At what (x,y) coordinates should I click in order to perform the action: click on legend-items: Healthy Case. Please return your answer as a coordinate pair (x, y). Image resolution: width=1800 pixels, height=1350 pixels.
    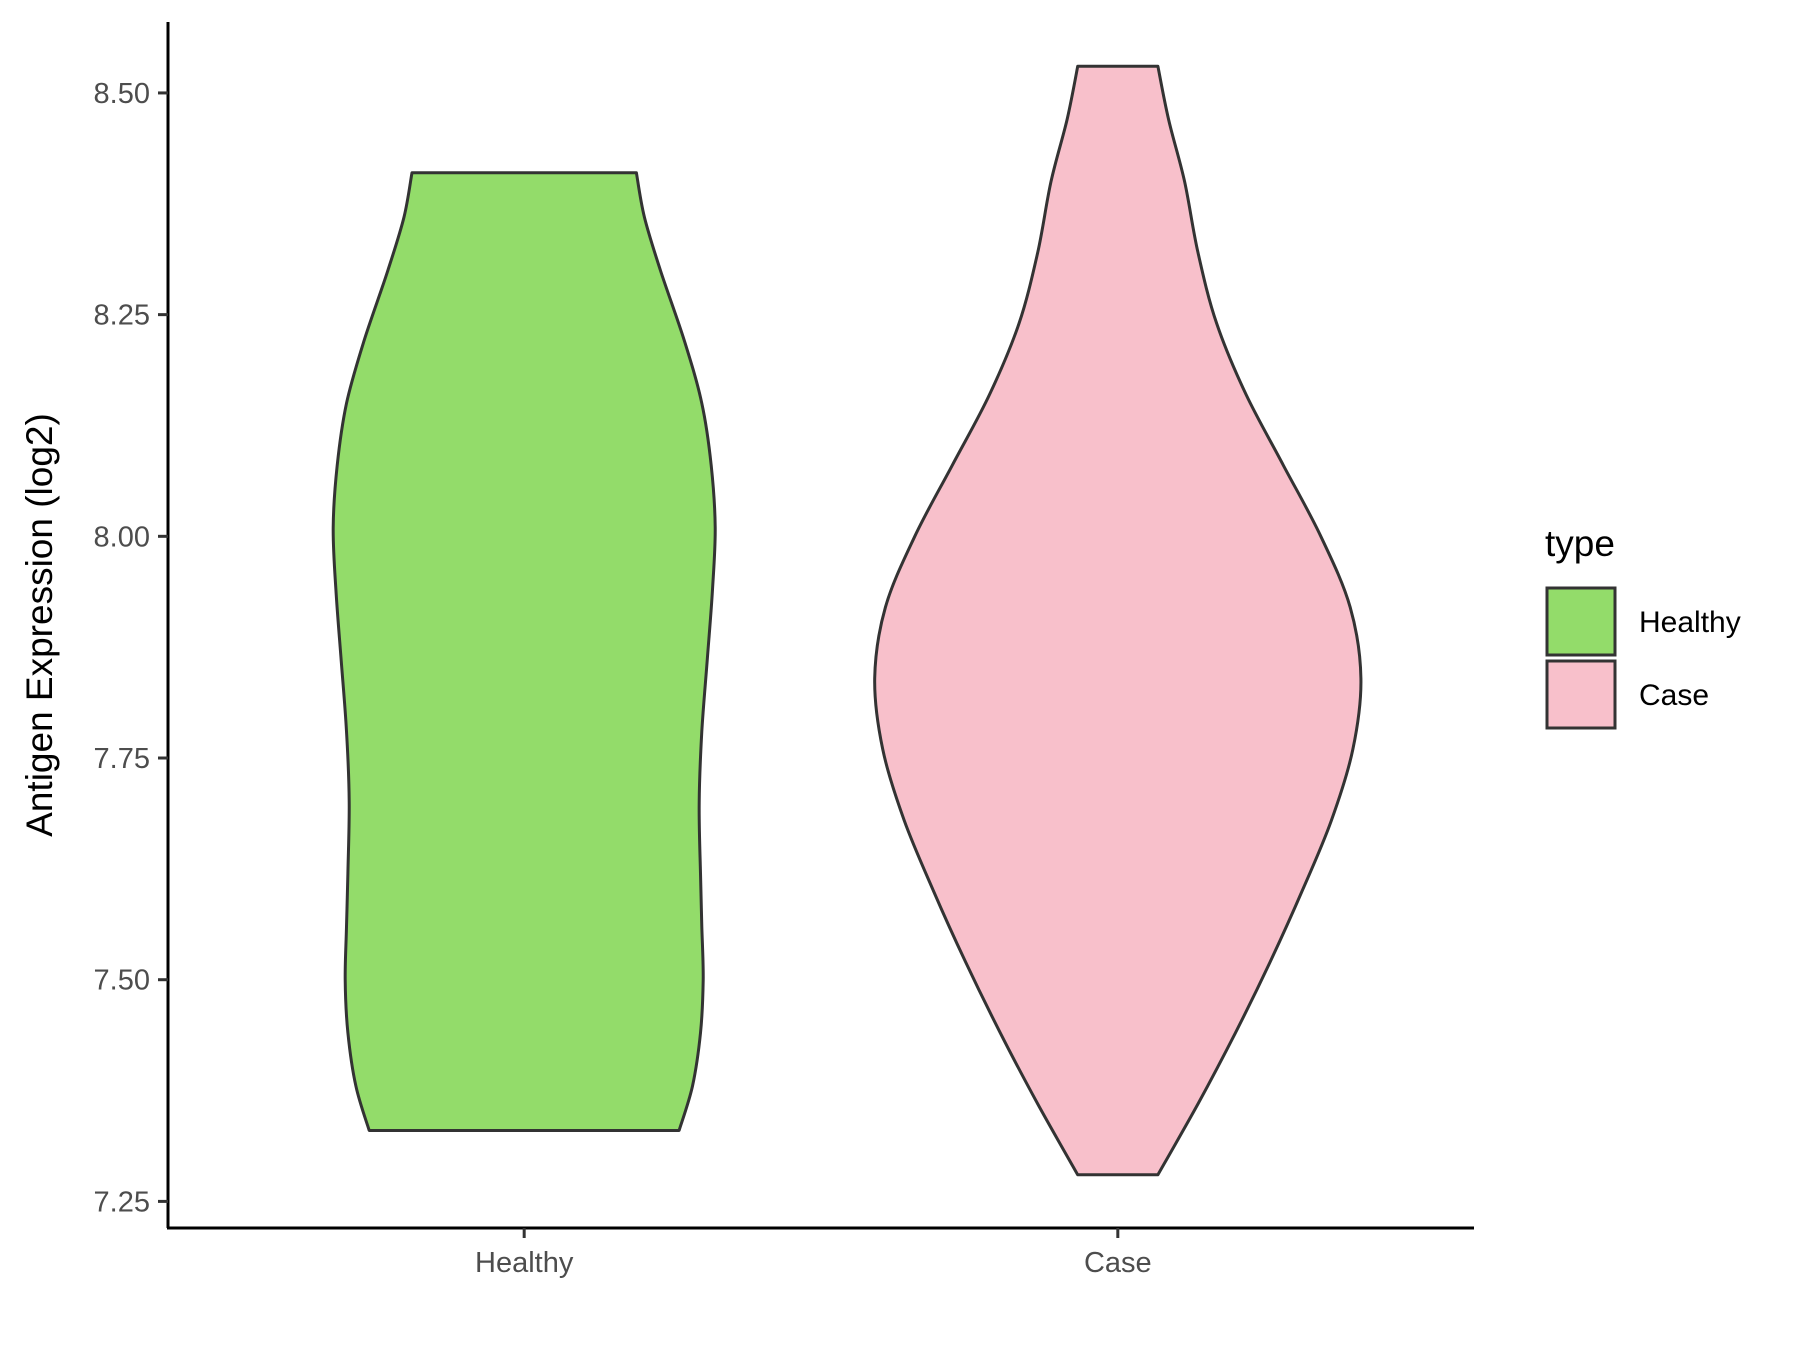
    Looking at the image, I should click on (1643, 658).